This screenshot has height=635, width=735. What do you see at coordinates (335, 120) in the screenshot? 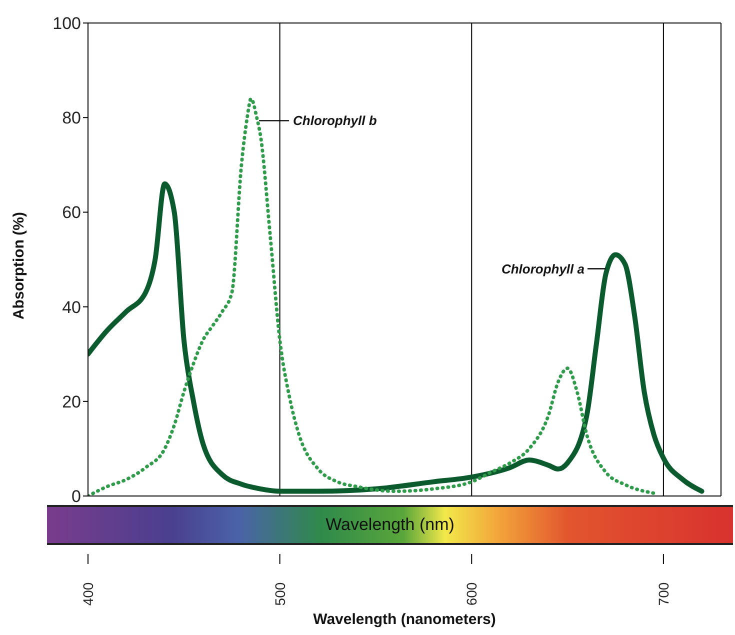
I see `text: Chlorophyll b` at bounding box center [335, 120].